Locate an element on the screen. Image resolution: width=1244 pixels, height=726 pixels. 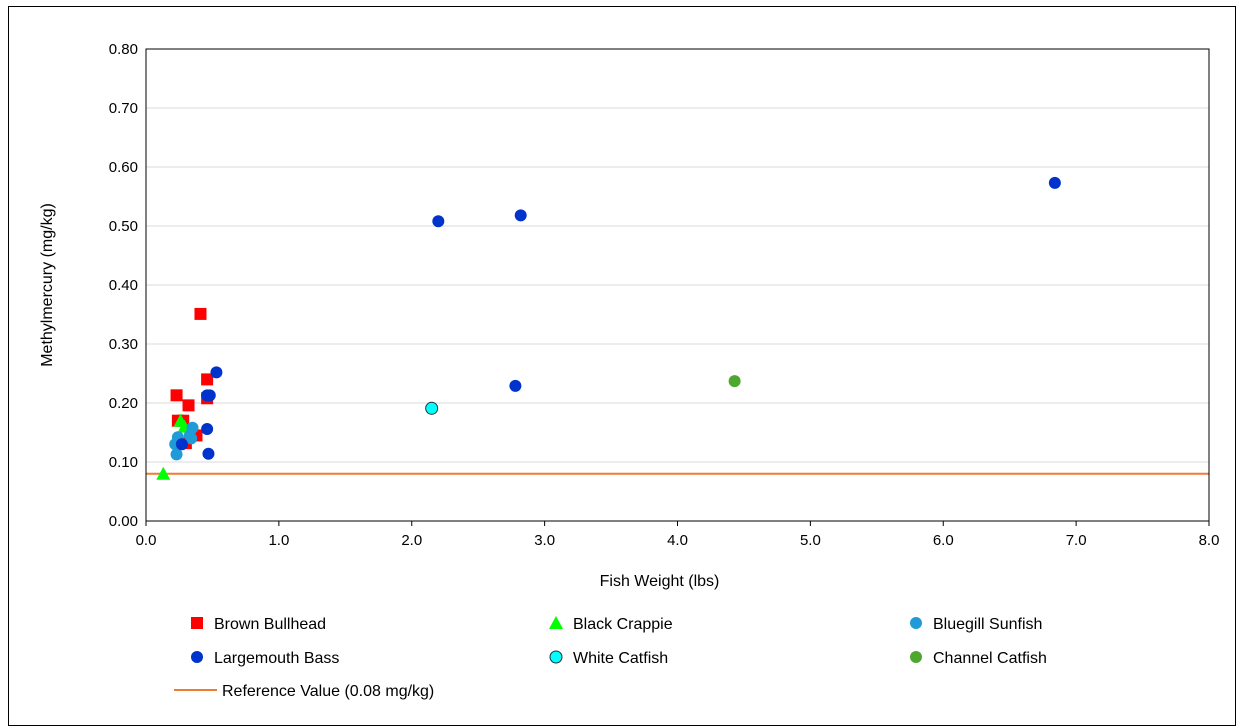
legend-label-reference-value: Reference Value (0.08 mg/kg) is located at coordinates (328, 691).